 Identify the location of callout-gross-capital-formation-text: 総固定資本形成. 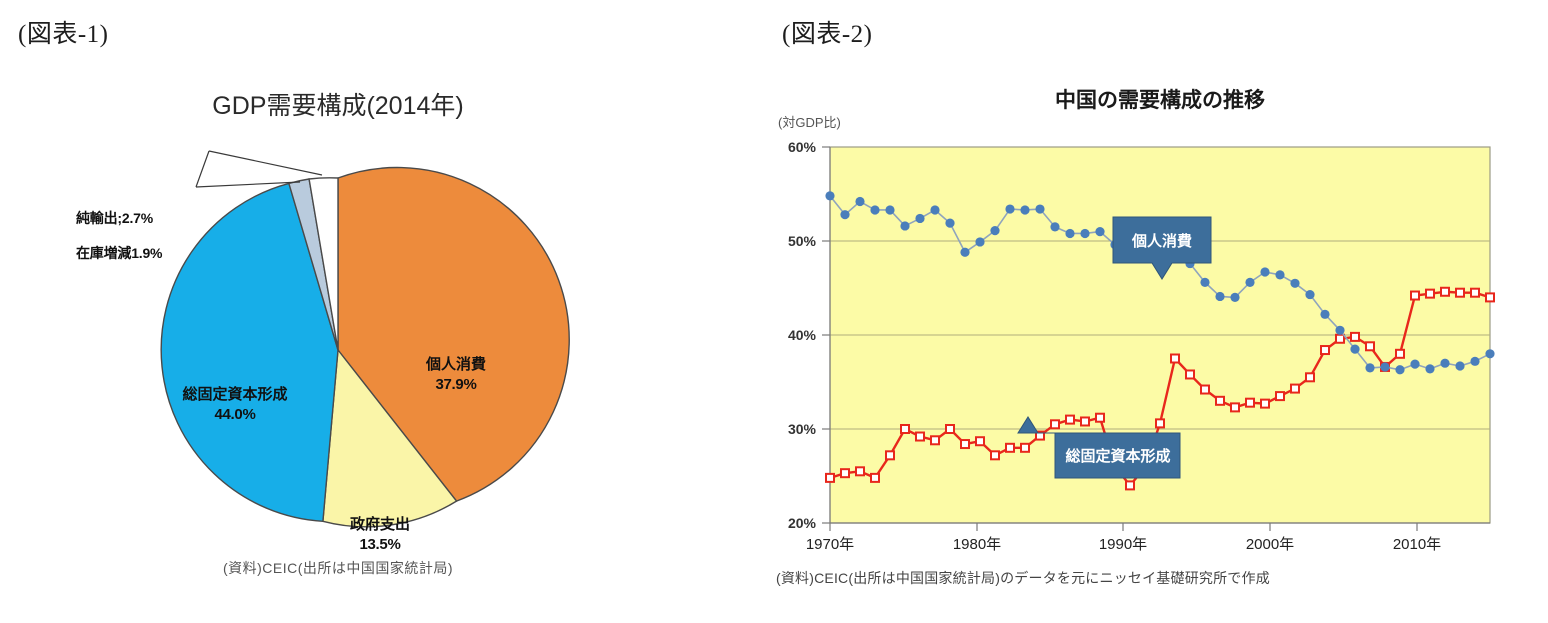
(1117, 456).